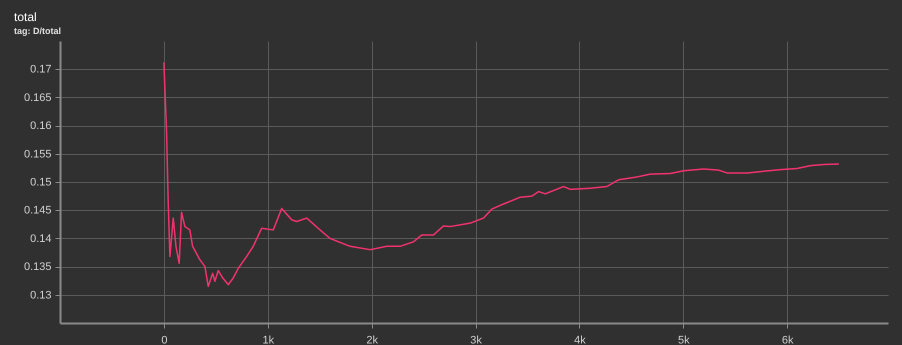 This screenshot has height=345, width=902. I want to click on x-tick-label: 1k, so click(268, 339).